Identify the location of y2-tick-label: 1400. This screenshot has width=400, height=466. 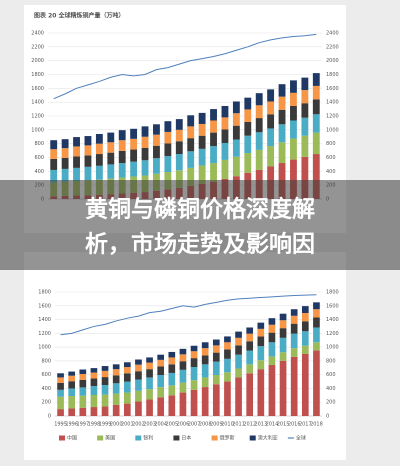
(332, 320).